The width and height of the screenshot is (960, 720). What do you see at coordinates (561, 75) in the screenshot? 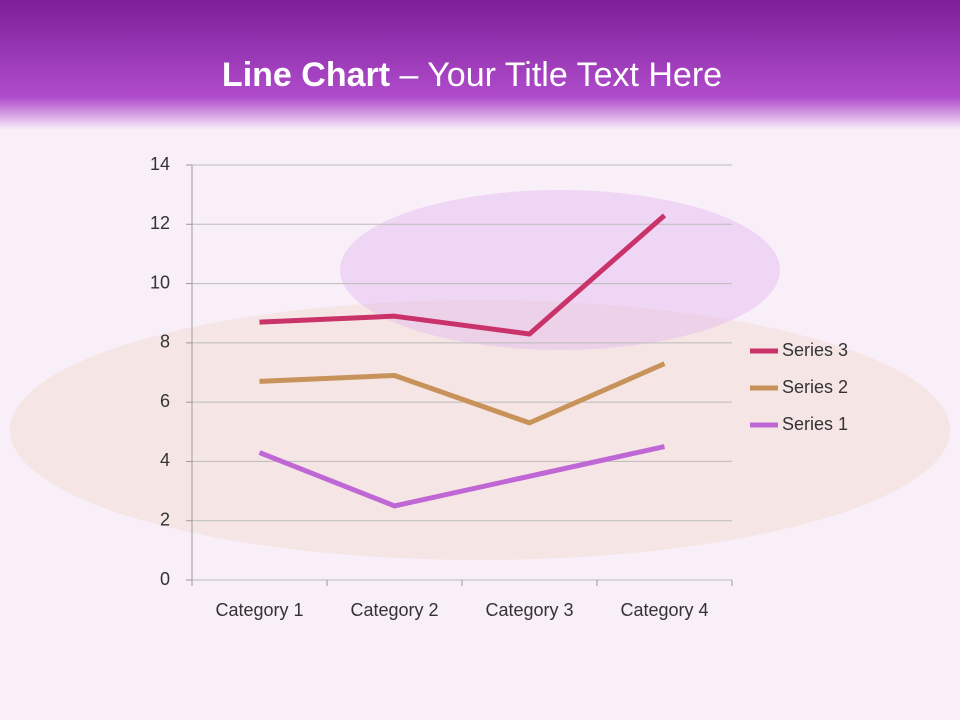
I see `title-rest: – Your Title Text Here` at bounding box center [561, 75].